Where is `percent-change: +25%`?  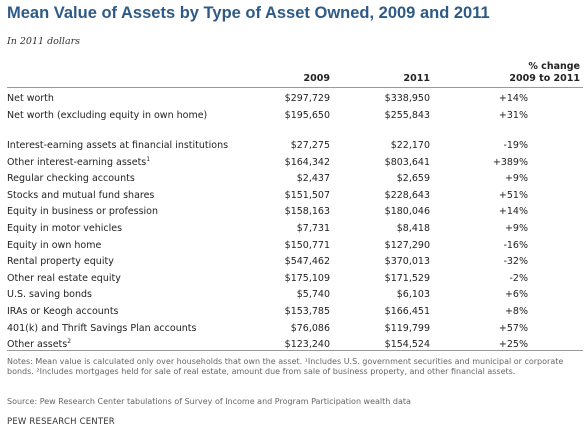 percent-change: +25% is located at coordinates (513, 345).